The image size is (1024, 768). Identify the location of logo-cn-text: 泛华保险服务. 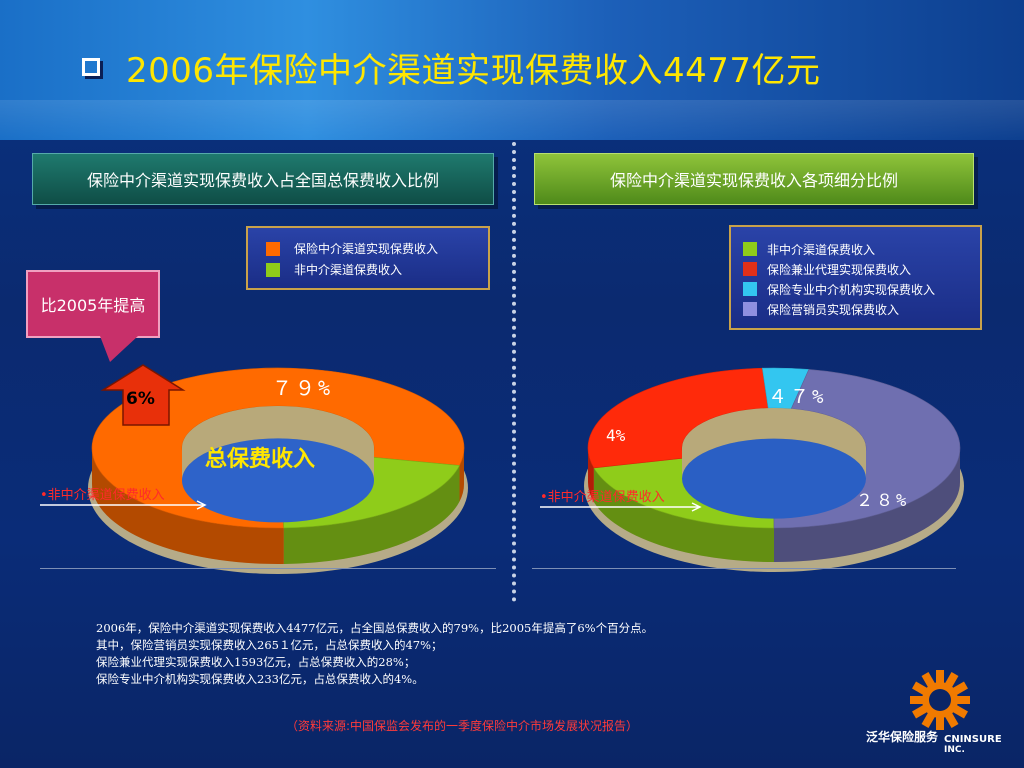
(902, 737).